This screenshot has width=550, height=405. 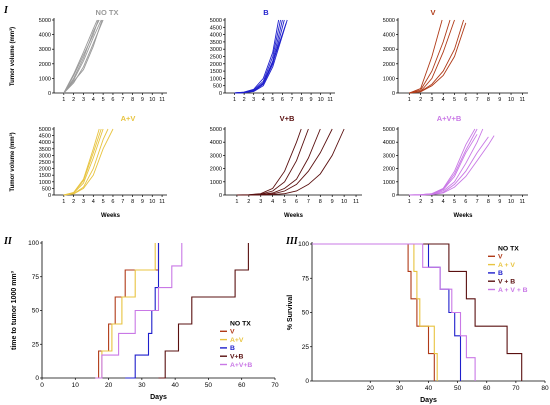 I want to click on series-line-notx, so click(x=363, y=312).